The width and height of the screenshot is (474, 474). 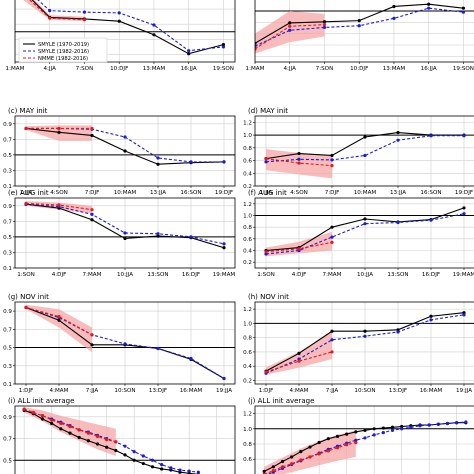 What do you see at coordinates (360, 36) in the screenshot?
I see `panel-b: 1:MAM 4:JJA 7:SON 10:DJF 13:MAM 16:JJA 19:SON` at bounding box center [360, 36].